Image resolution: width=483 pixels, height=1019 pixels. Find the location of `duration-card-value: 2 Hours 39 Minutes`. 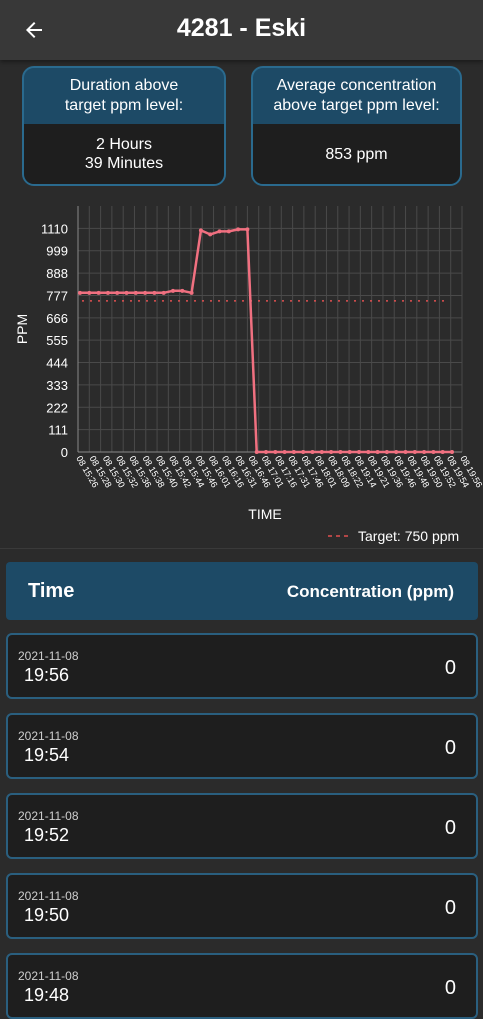

duration-card-value: 2 Hours 39 Minutes is located at coordinates (124, 154).